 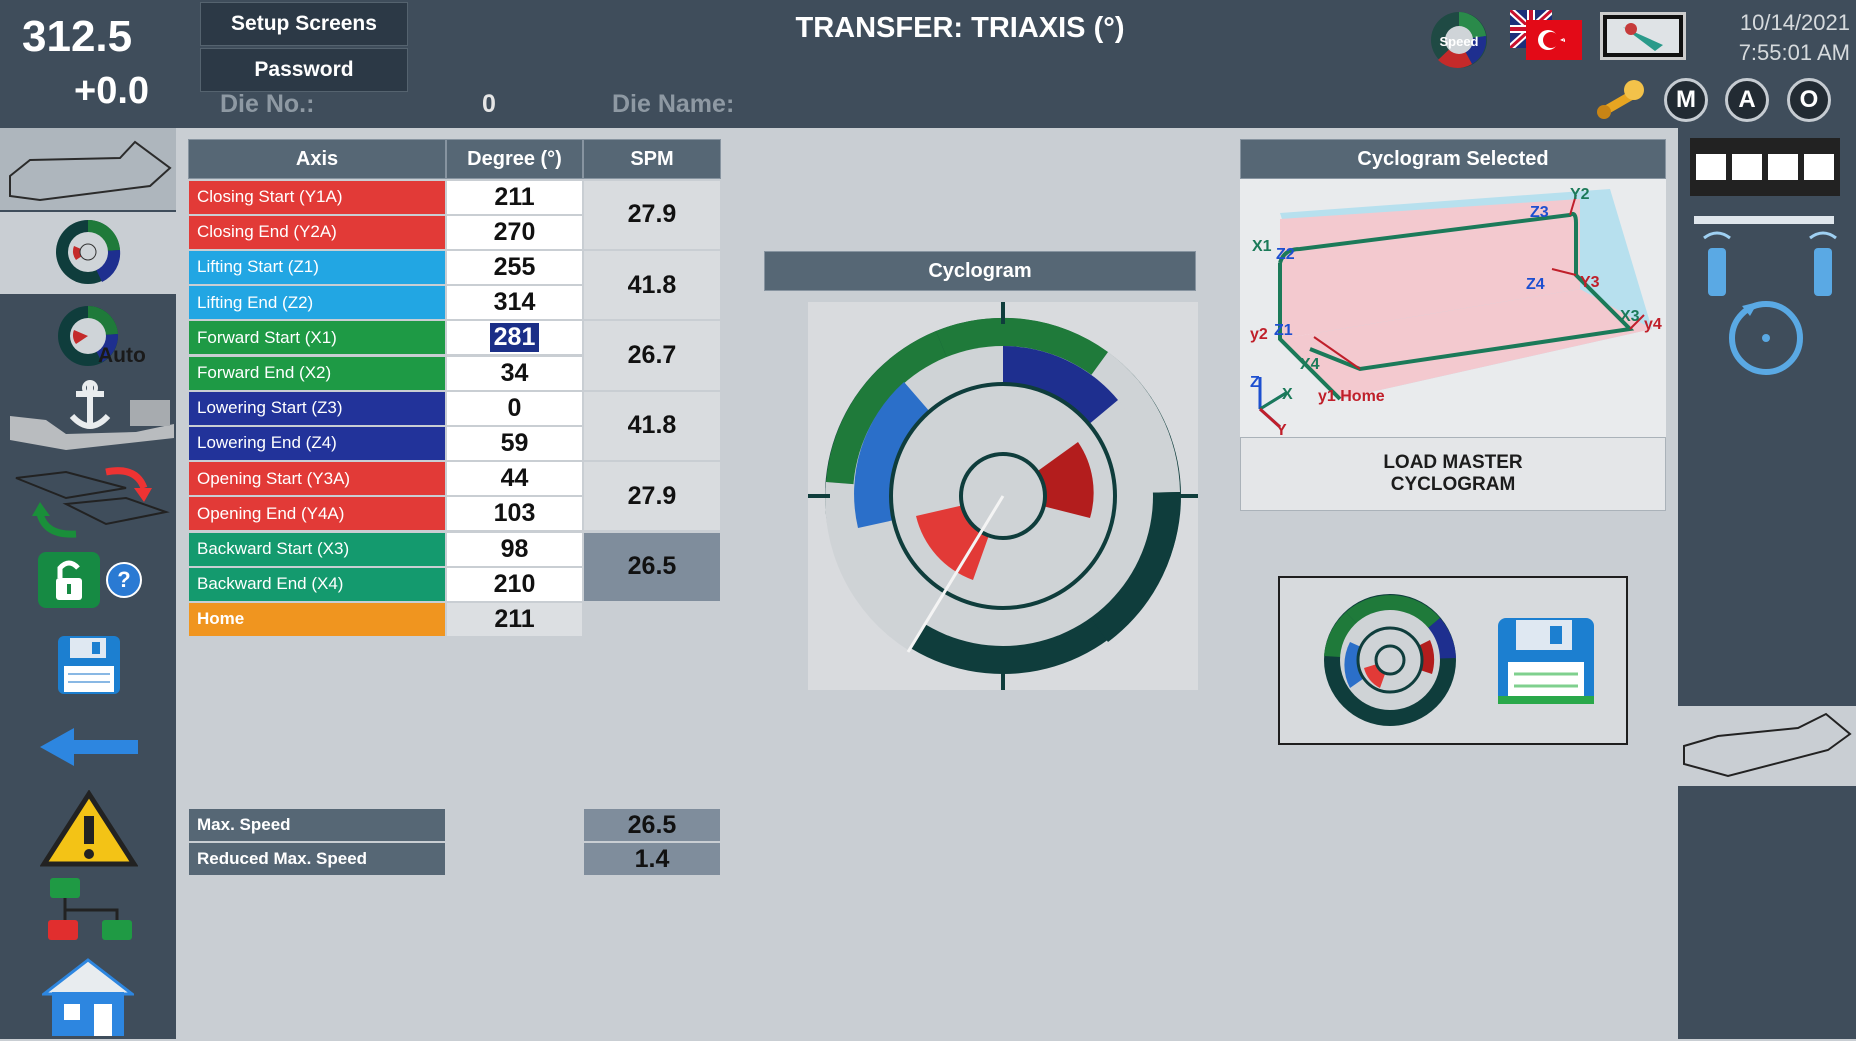 What do you see at coordinates (1546, 661) in the screenshot?
I see `floppy-disk-icon` at bounding box center [1546, 661].